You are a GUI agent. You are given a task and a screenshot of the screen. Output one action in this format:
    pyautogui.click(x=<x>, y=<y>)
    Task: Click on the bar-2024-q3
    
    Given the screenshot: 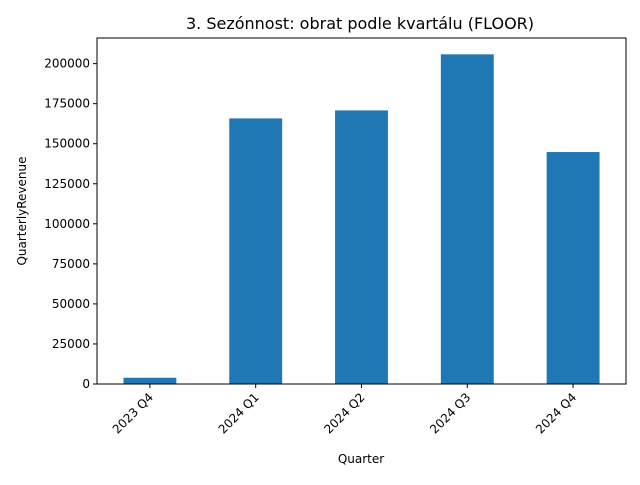 What is the action you would take?
    pyautogui.click(x=467, y=219)
    